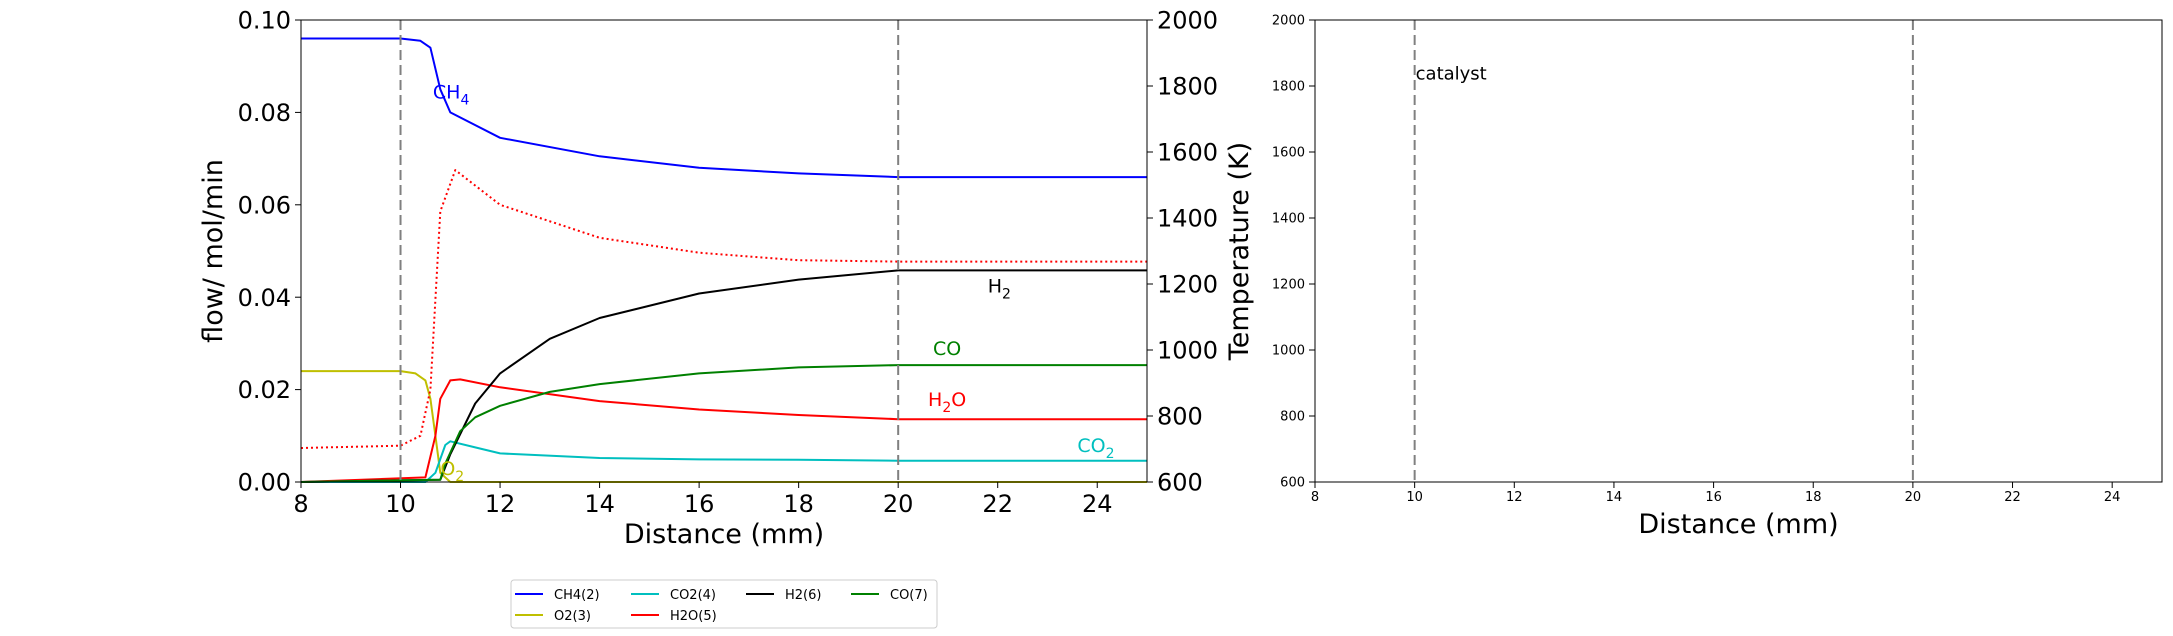 The width and height of the screenshot is (2173, 636). I want to click on annotation-label: CO2, so click(1095, 448).